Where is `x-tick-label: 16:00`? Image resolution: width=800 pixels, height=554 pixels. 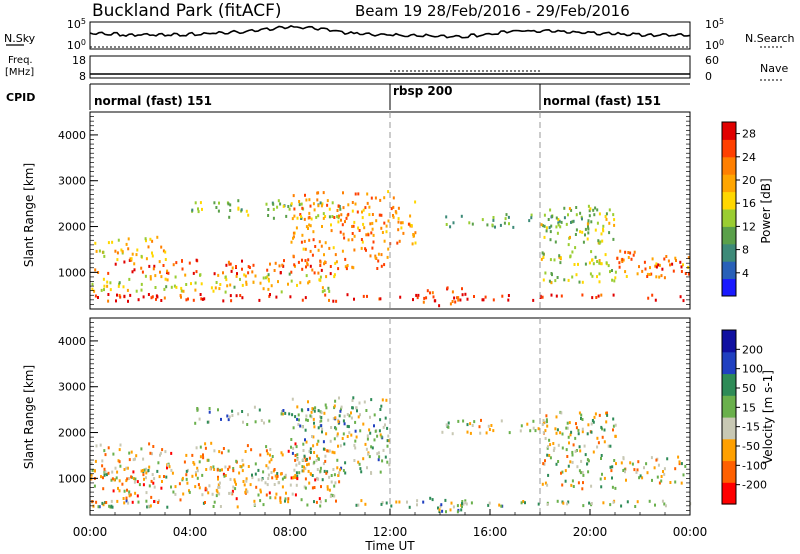 x-tick-label: 16:00 is located at coordinates (490, 532).